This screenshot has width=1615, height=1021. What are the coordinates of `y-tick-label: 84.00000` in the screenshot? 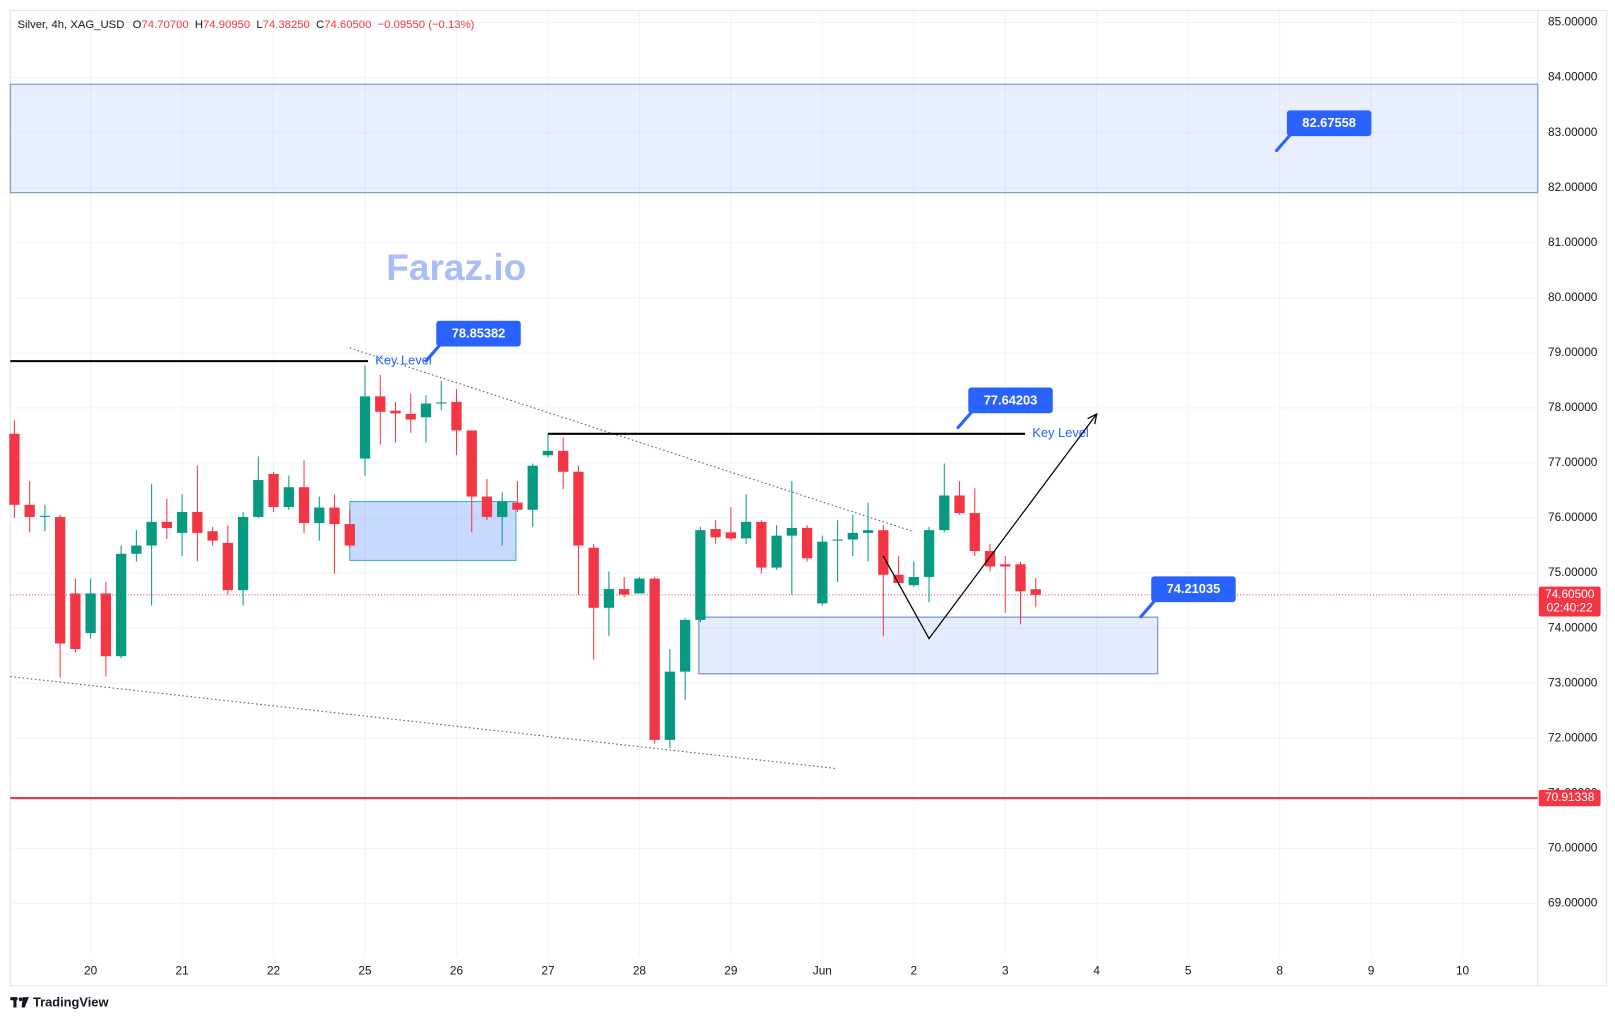 It's located at (1573, 77).